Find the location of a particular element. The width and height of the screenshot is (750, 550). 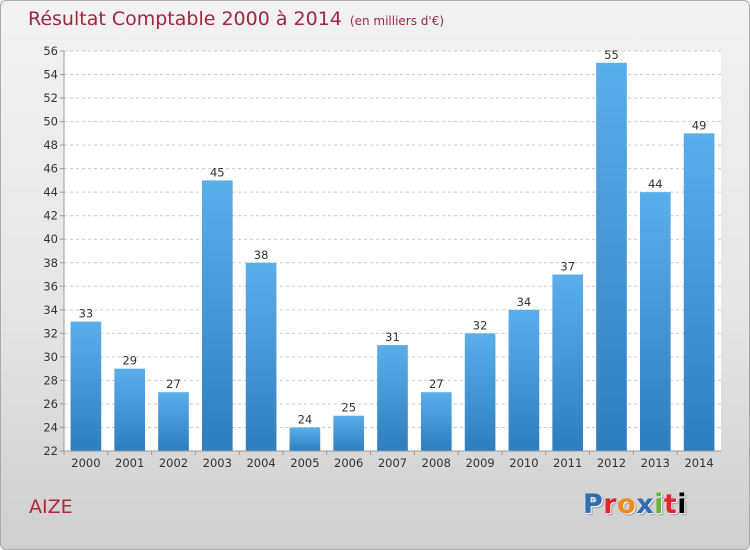

x-tick-label: 2000 is located at coordinates (85, 463).